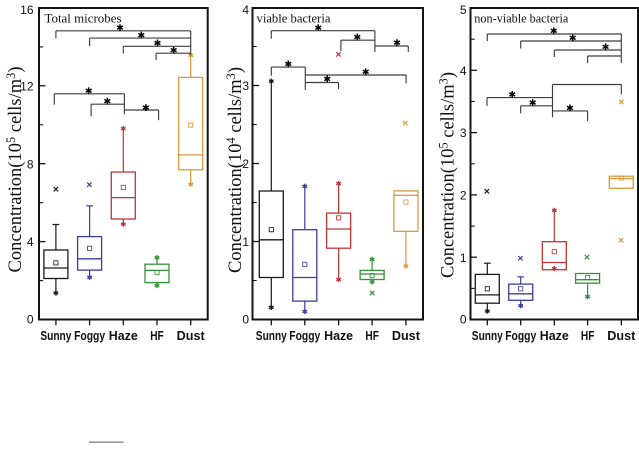 The height and width of the screenshot is (450, 639). Describe the element at coordinates (83, 17) in the screenshot. I see `svg-text: Total microbes` at that location.